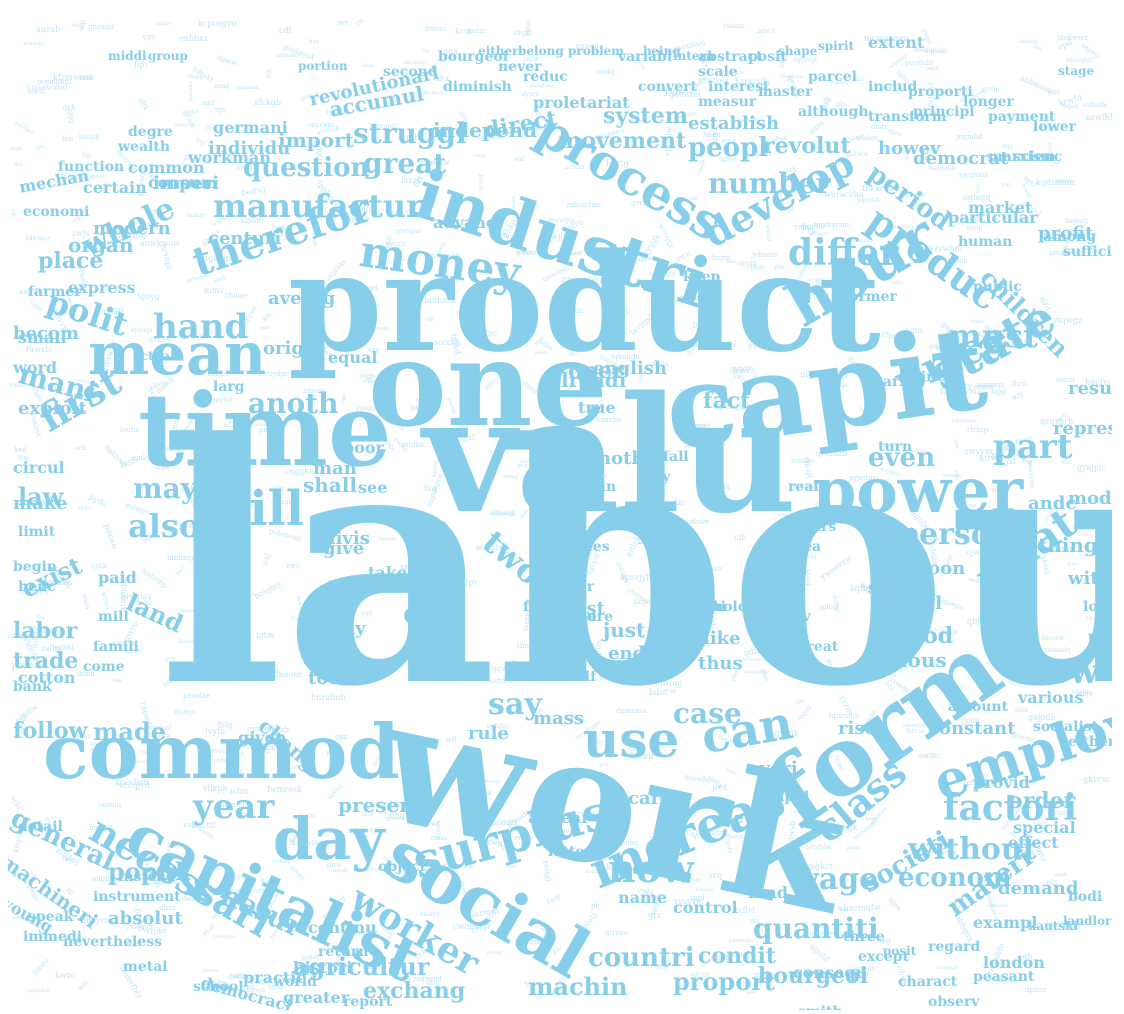 Image resolution: width=1124 pixels, height=1014 pixels. Describe the element at coordinates (564, 618) in the screenshot. I see `filler-word: kyac` at that location.